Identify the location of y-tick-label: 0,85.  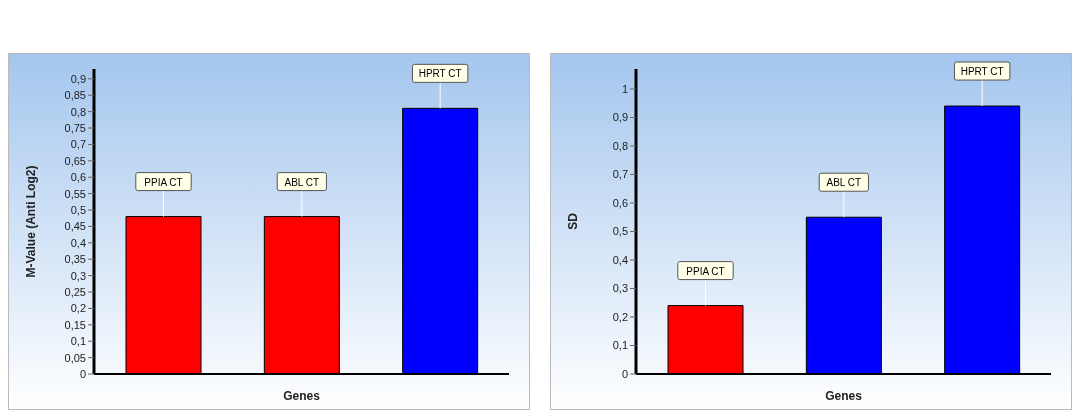
(75, 95).